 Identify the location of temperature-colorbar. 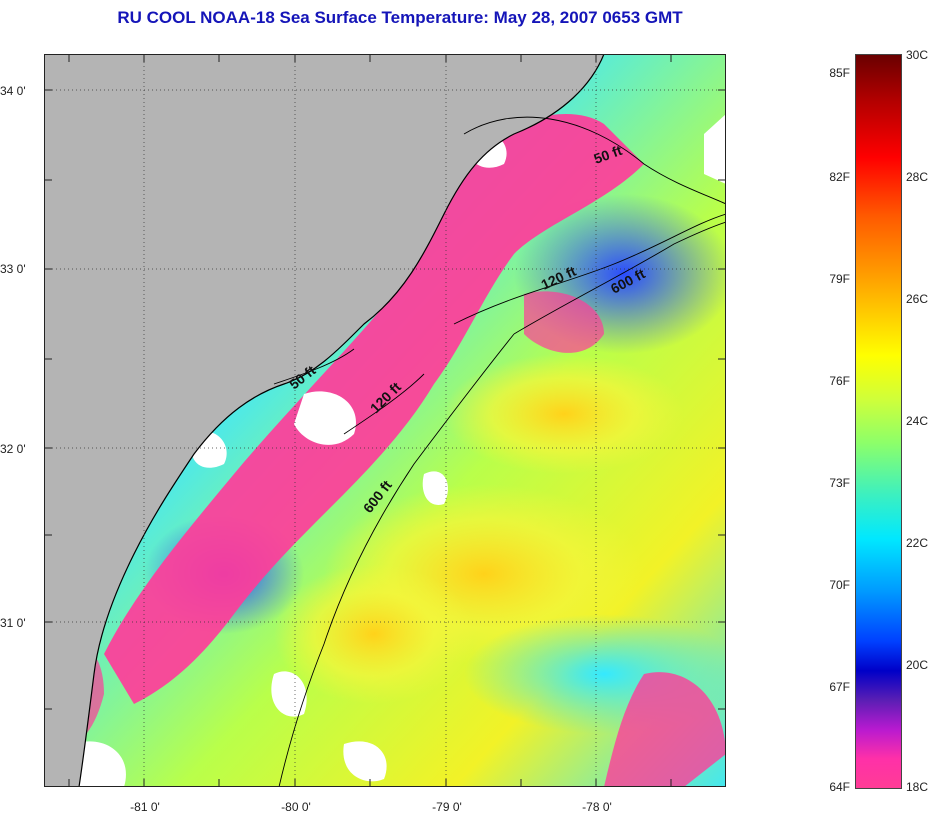
(878, 421).